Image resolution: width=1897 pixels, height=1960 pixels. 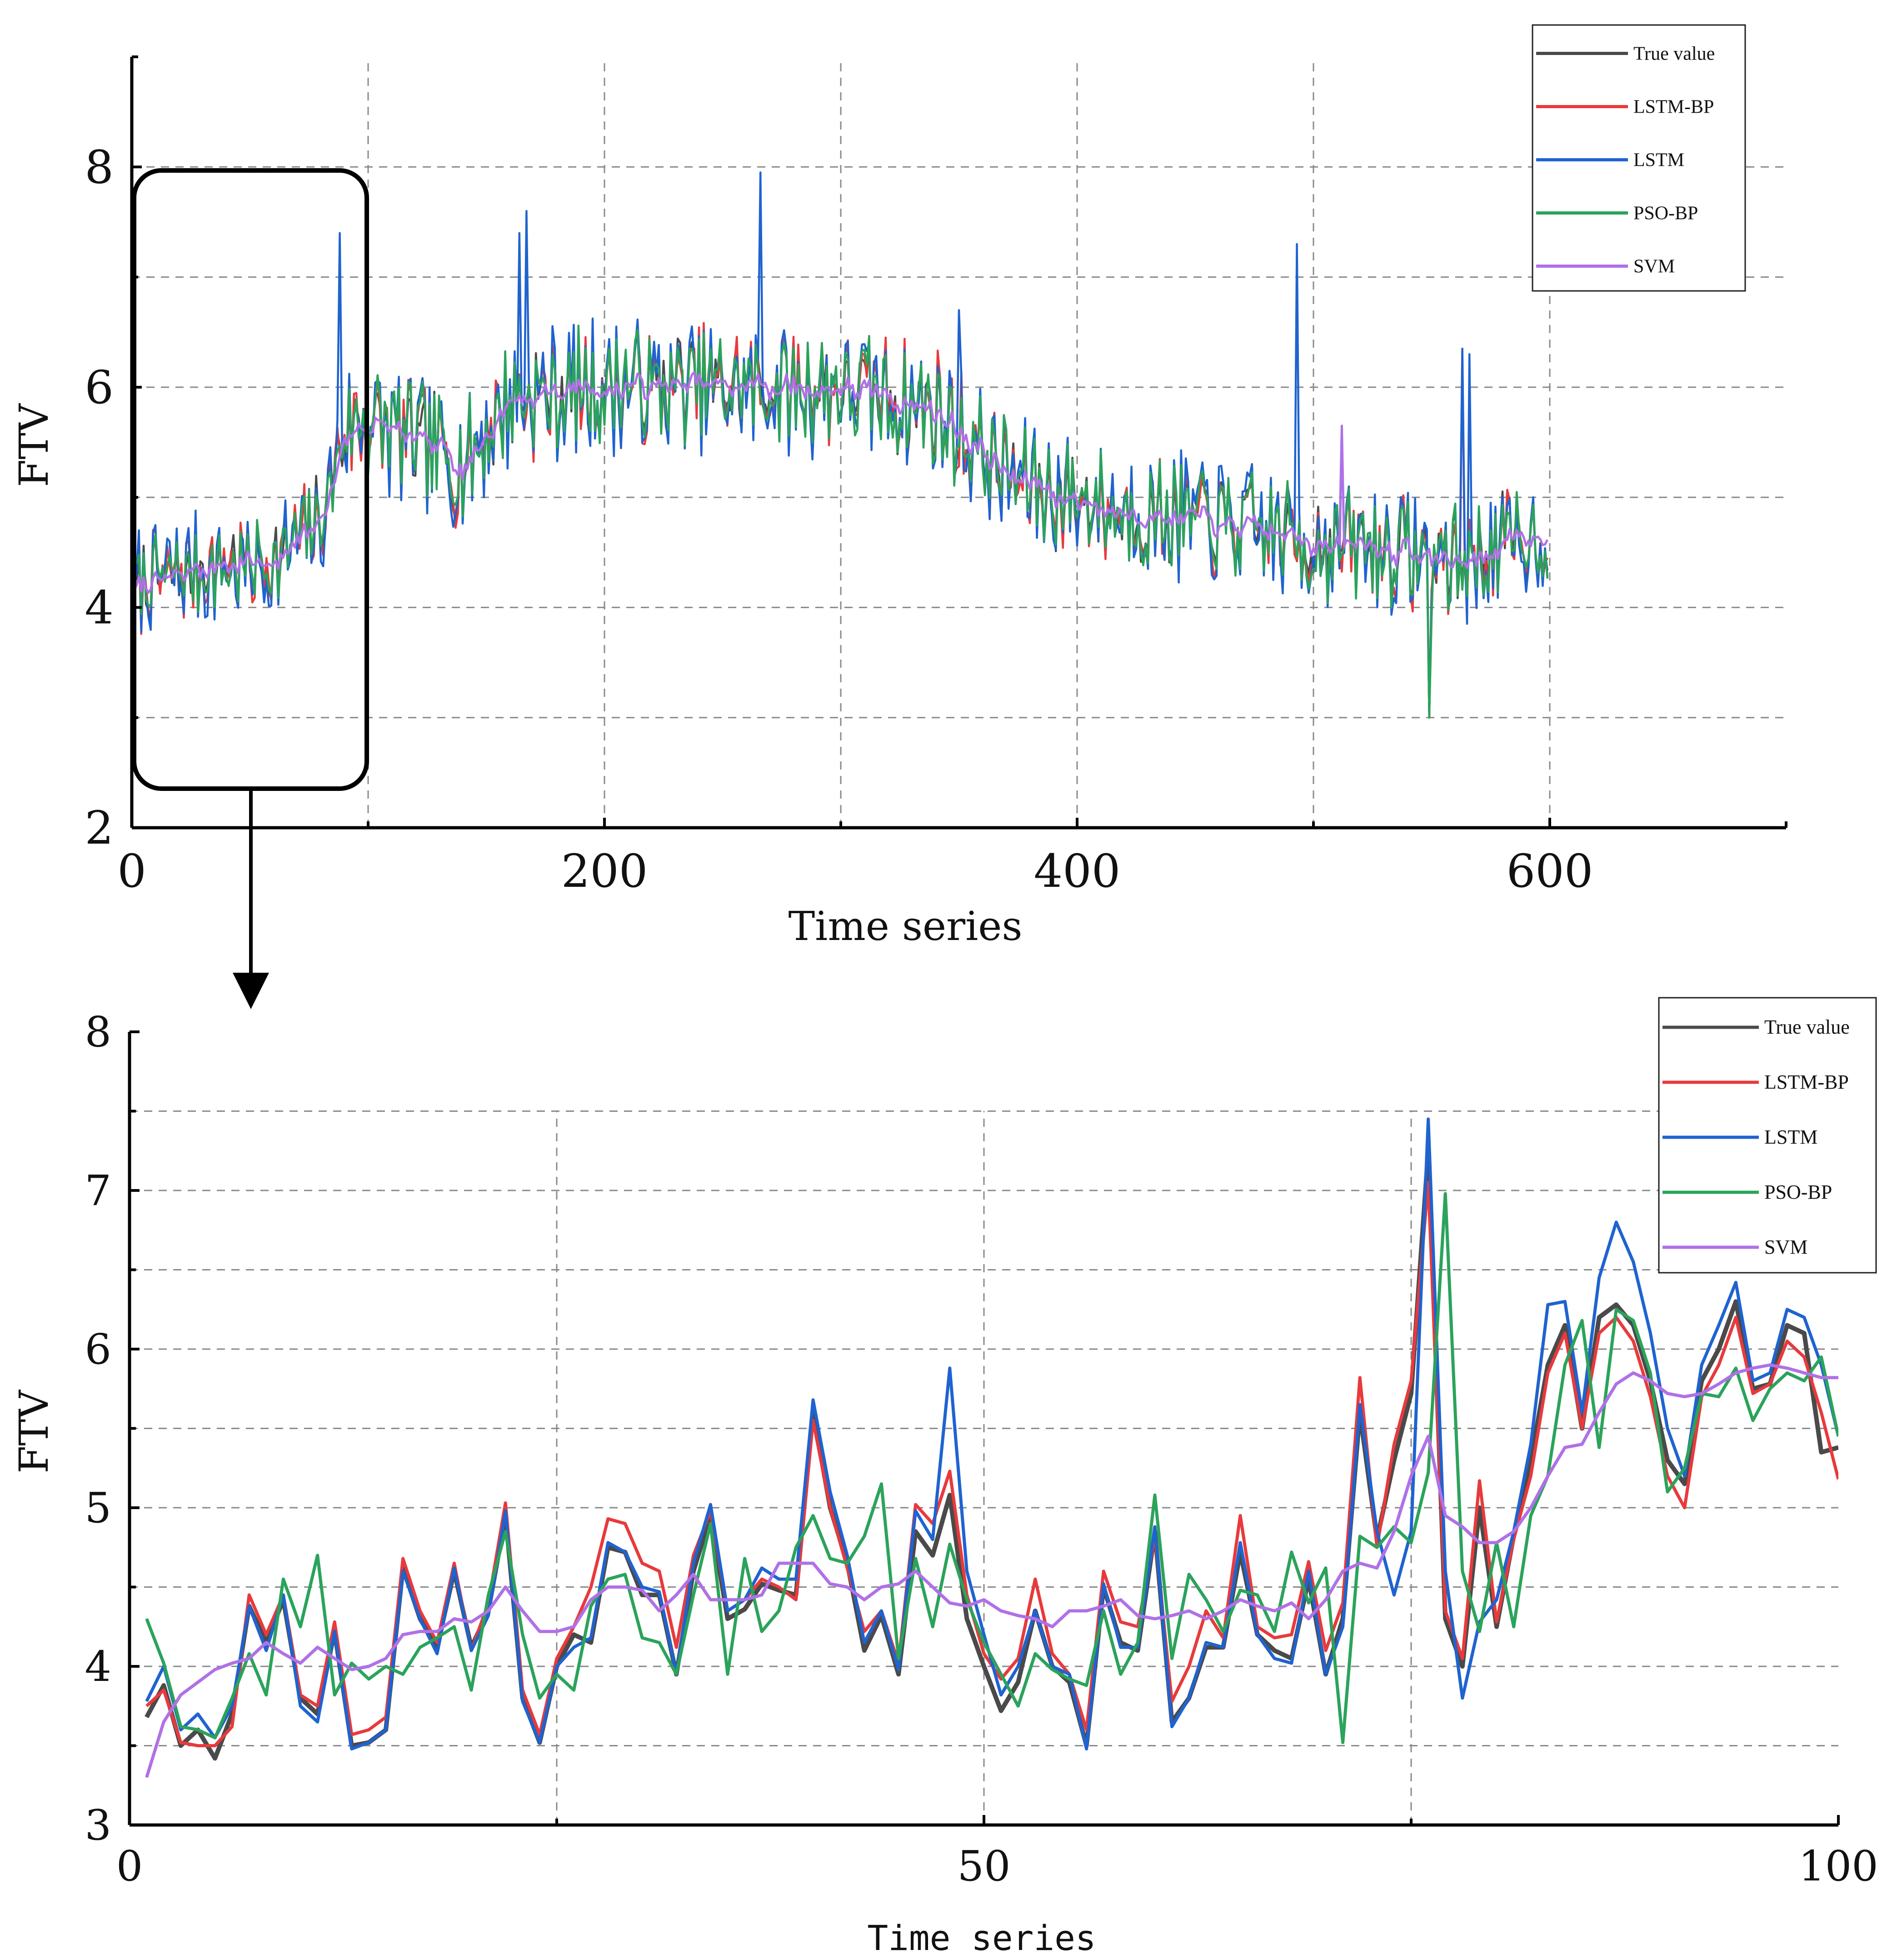 I want to click on zoom-legend-label-pso-bp: PSO-BP, so click(x=1798, y=1192).